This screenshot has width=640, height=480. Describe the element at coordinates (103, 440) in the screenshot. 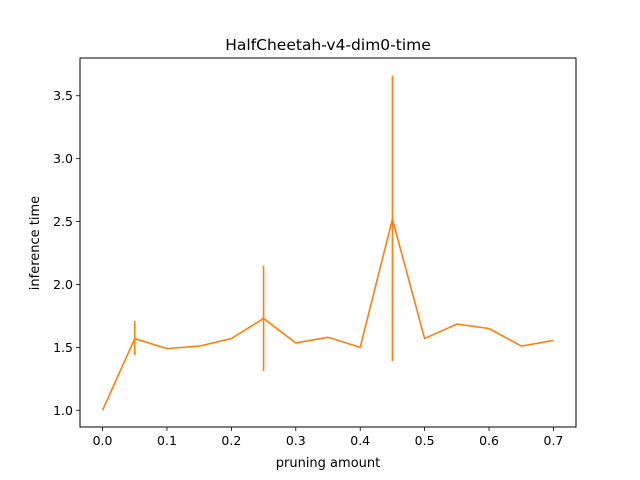

I see `x-tick-label: 0.0` at that location.